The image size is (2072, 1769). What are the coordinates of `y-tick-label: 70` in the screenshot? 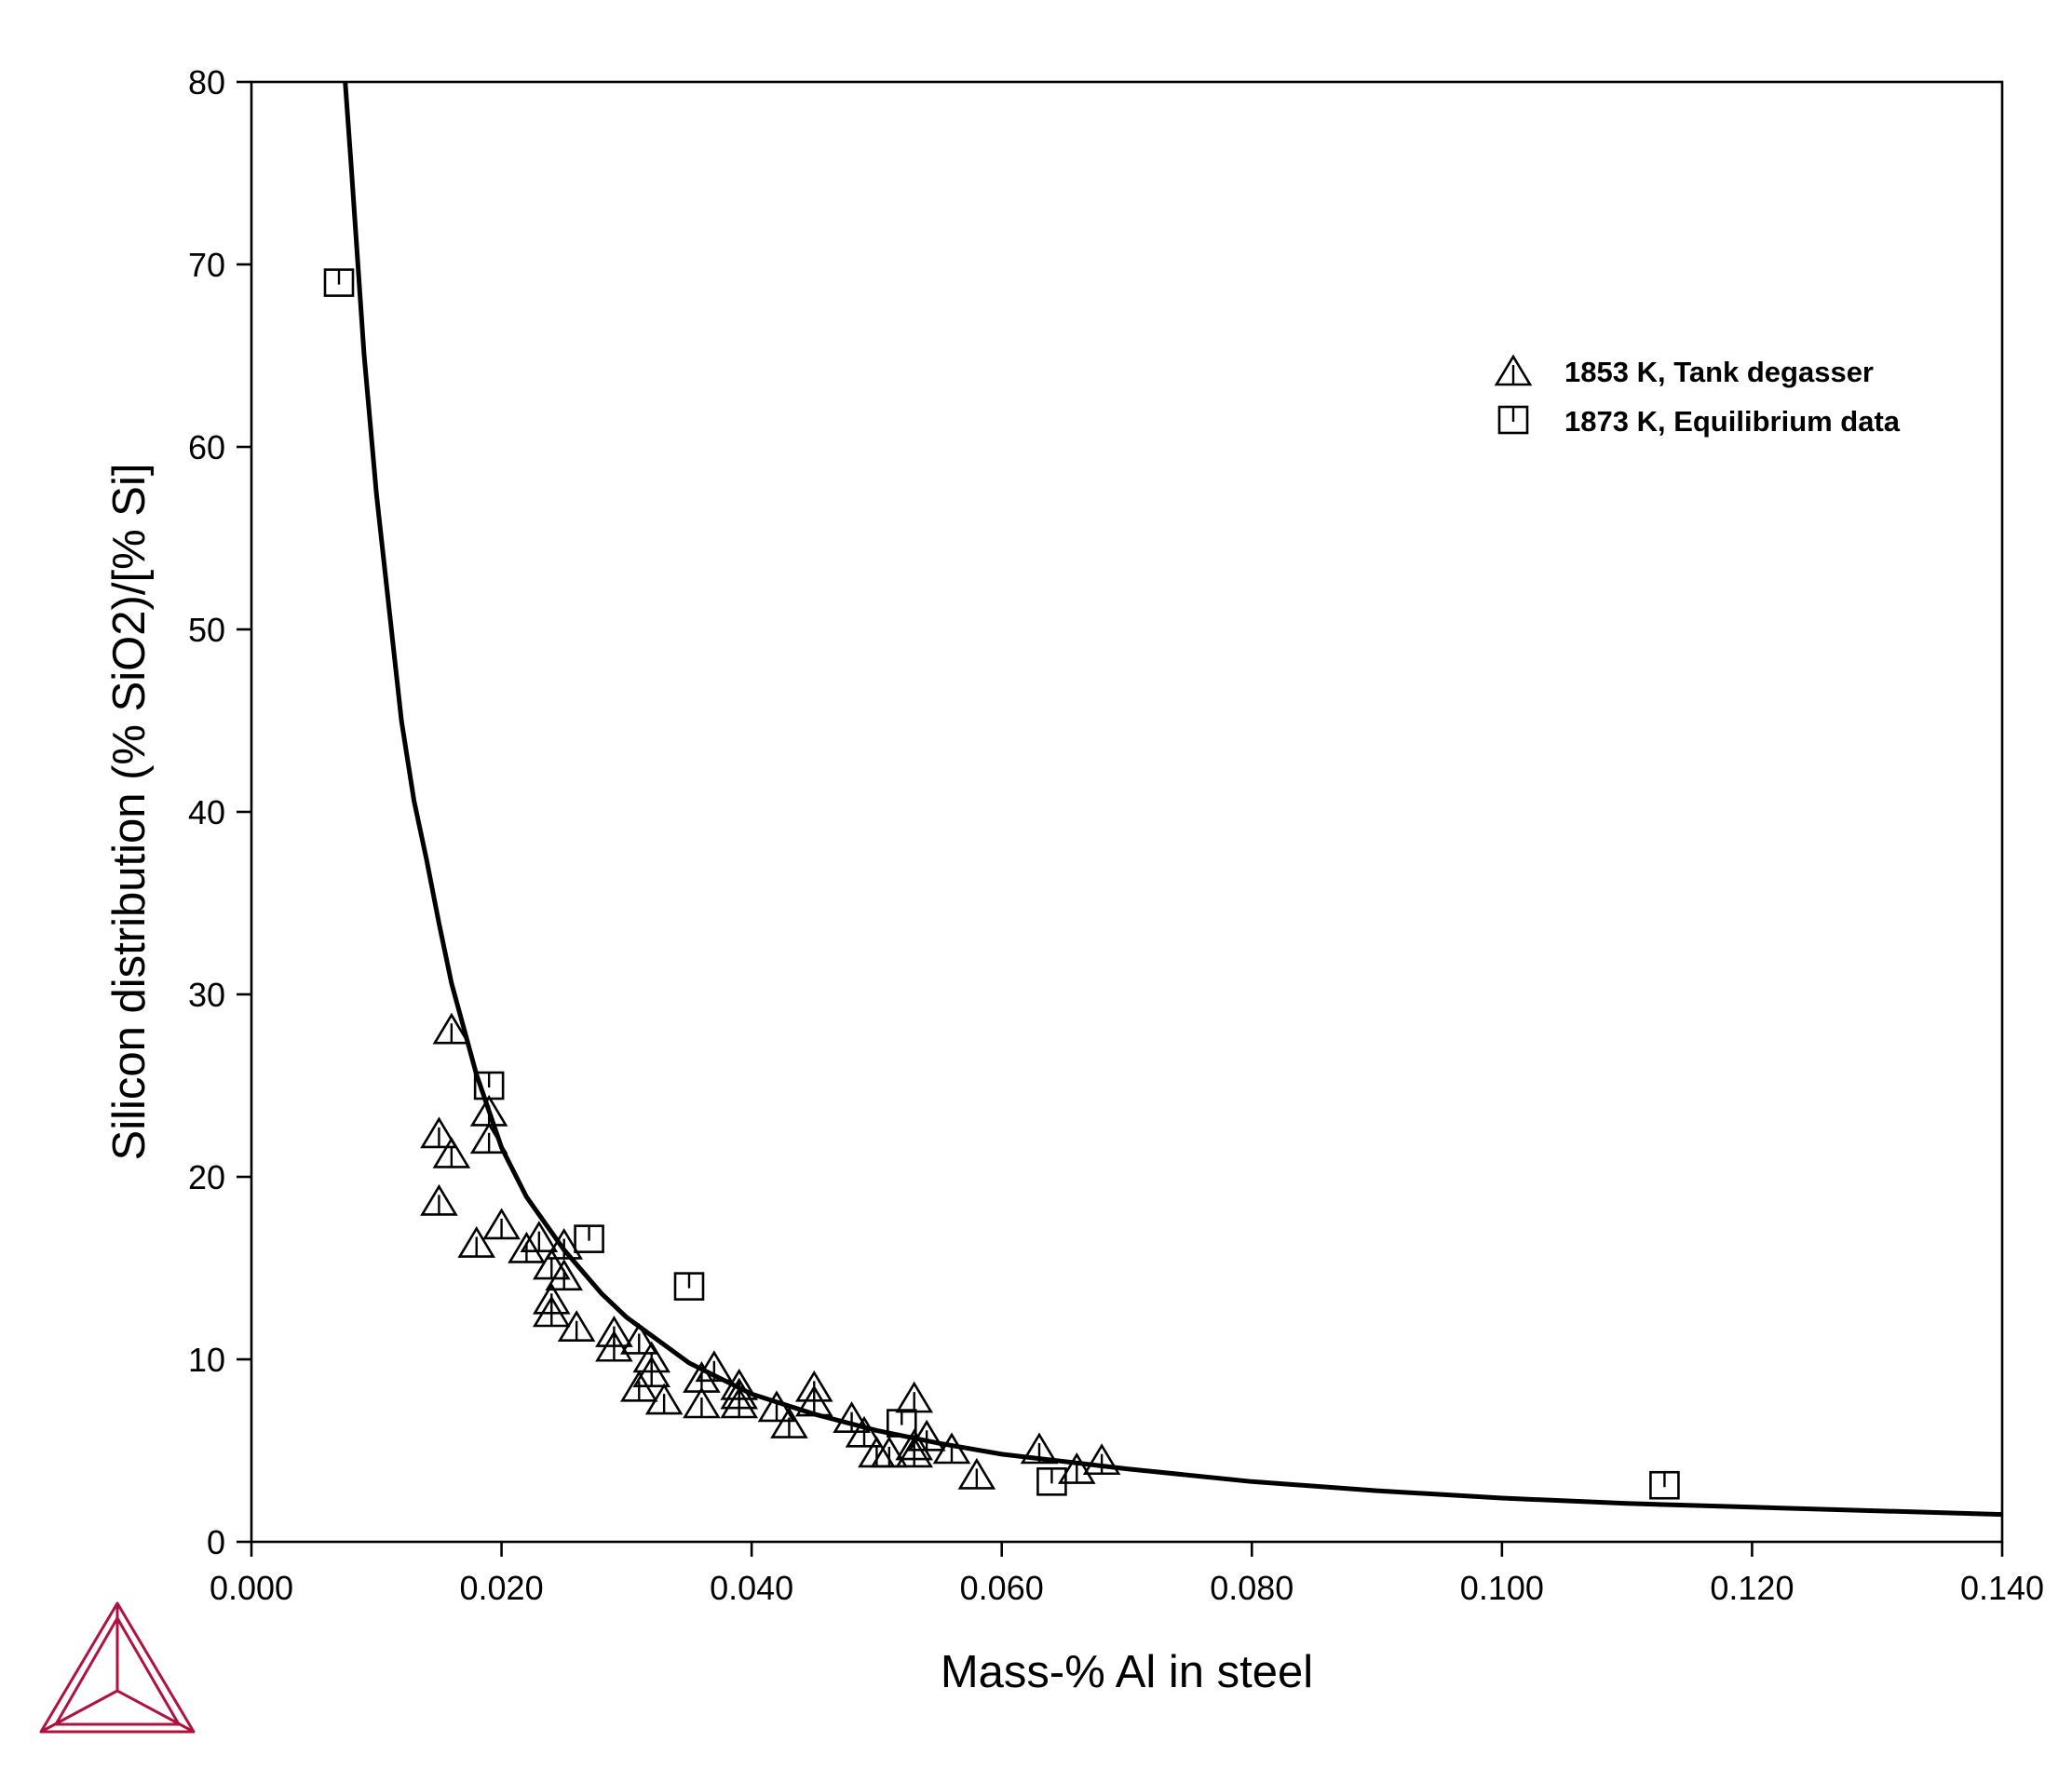 It's located at (206, 265).